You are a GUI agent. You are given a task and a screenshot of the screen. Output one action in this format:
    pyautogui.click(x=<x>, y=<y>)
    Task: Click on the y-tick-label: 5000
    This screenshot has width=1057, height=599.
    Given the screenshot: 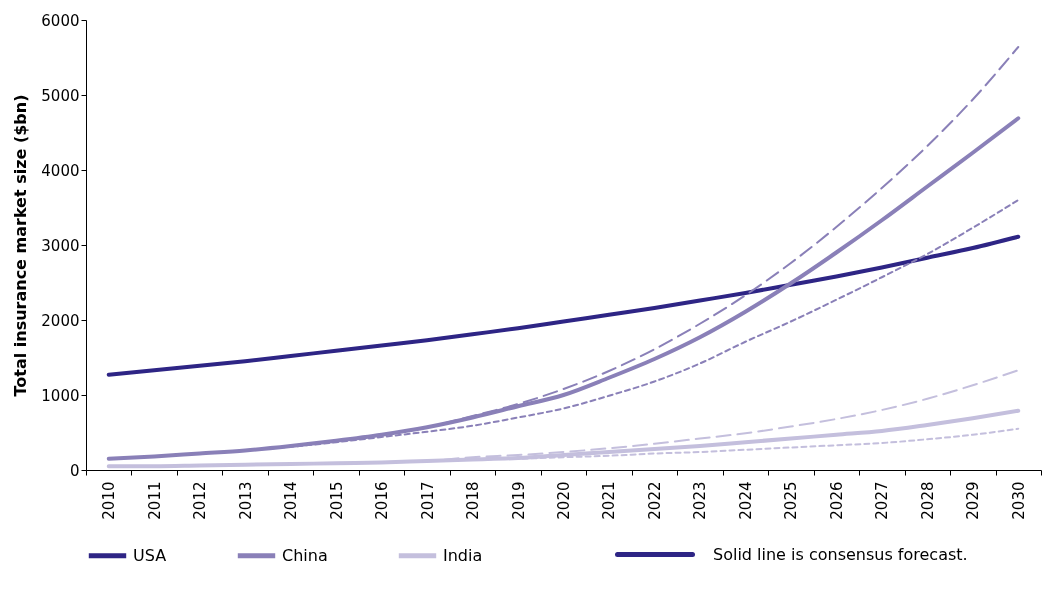 What is the action you would take?
    pyautogui.click(x=60, y=95)
    